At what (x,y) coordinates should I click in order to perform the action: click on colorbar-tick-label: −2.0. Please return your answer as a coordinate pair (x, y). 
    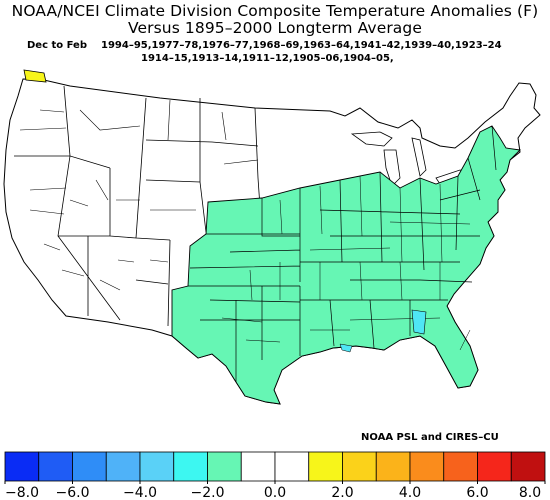
    Looking at the image, I should click on (208, 492).